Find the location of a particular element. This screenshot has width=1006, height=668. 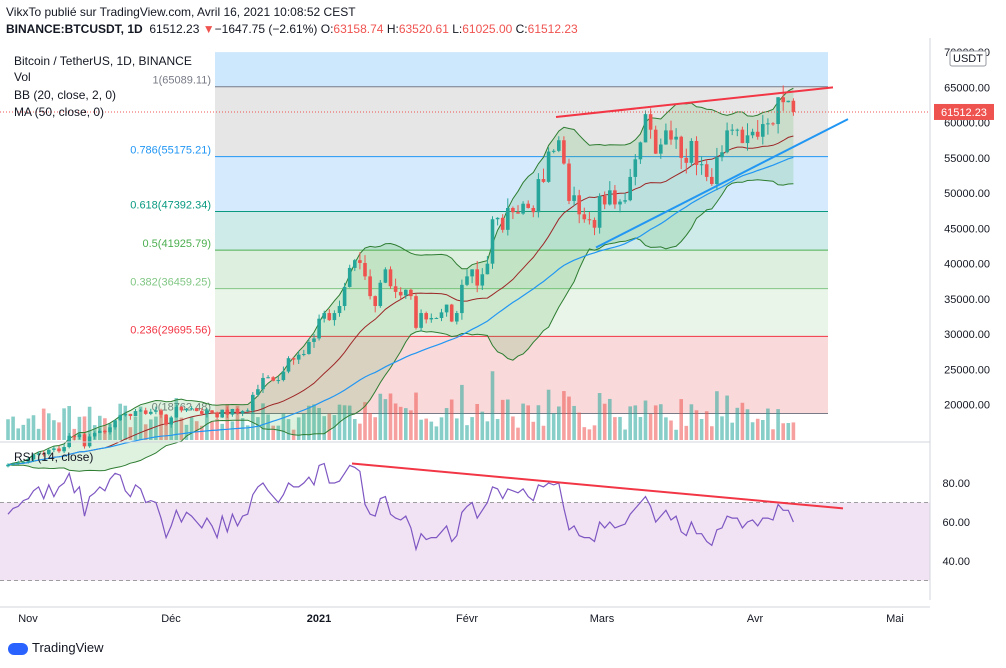

tradingview-logo: TradingView is located at coordinates (56, 647).